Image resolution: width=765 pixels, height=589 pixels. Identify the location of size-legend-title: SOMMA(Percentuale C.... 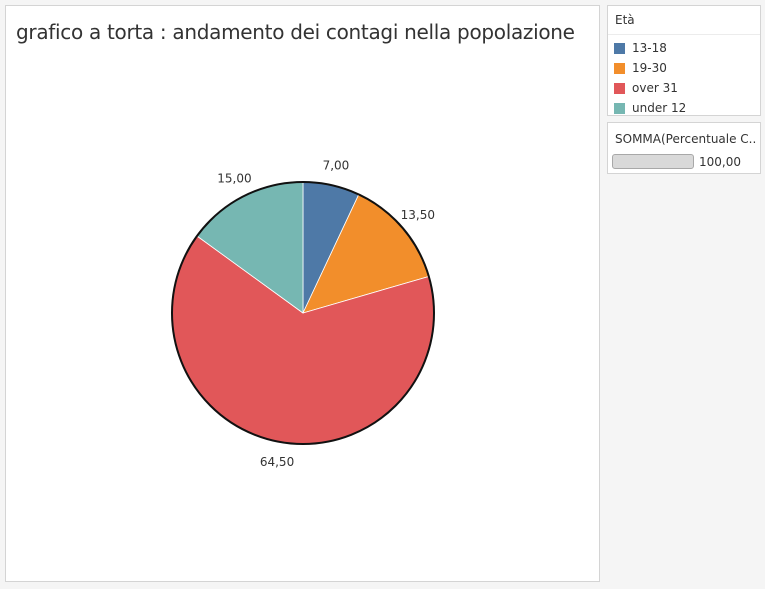
(686, 139).